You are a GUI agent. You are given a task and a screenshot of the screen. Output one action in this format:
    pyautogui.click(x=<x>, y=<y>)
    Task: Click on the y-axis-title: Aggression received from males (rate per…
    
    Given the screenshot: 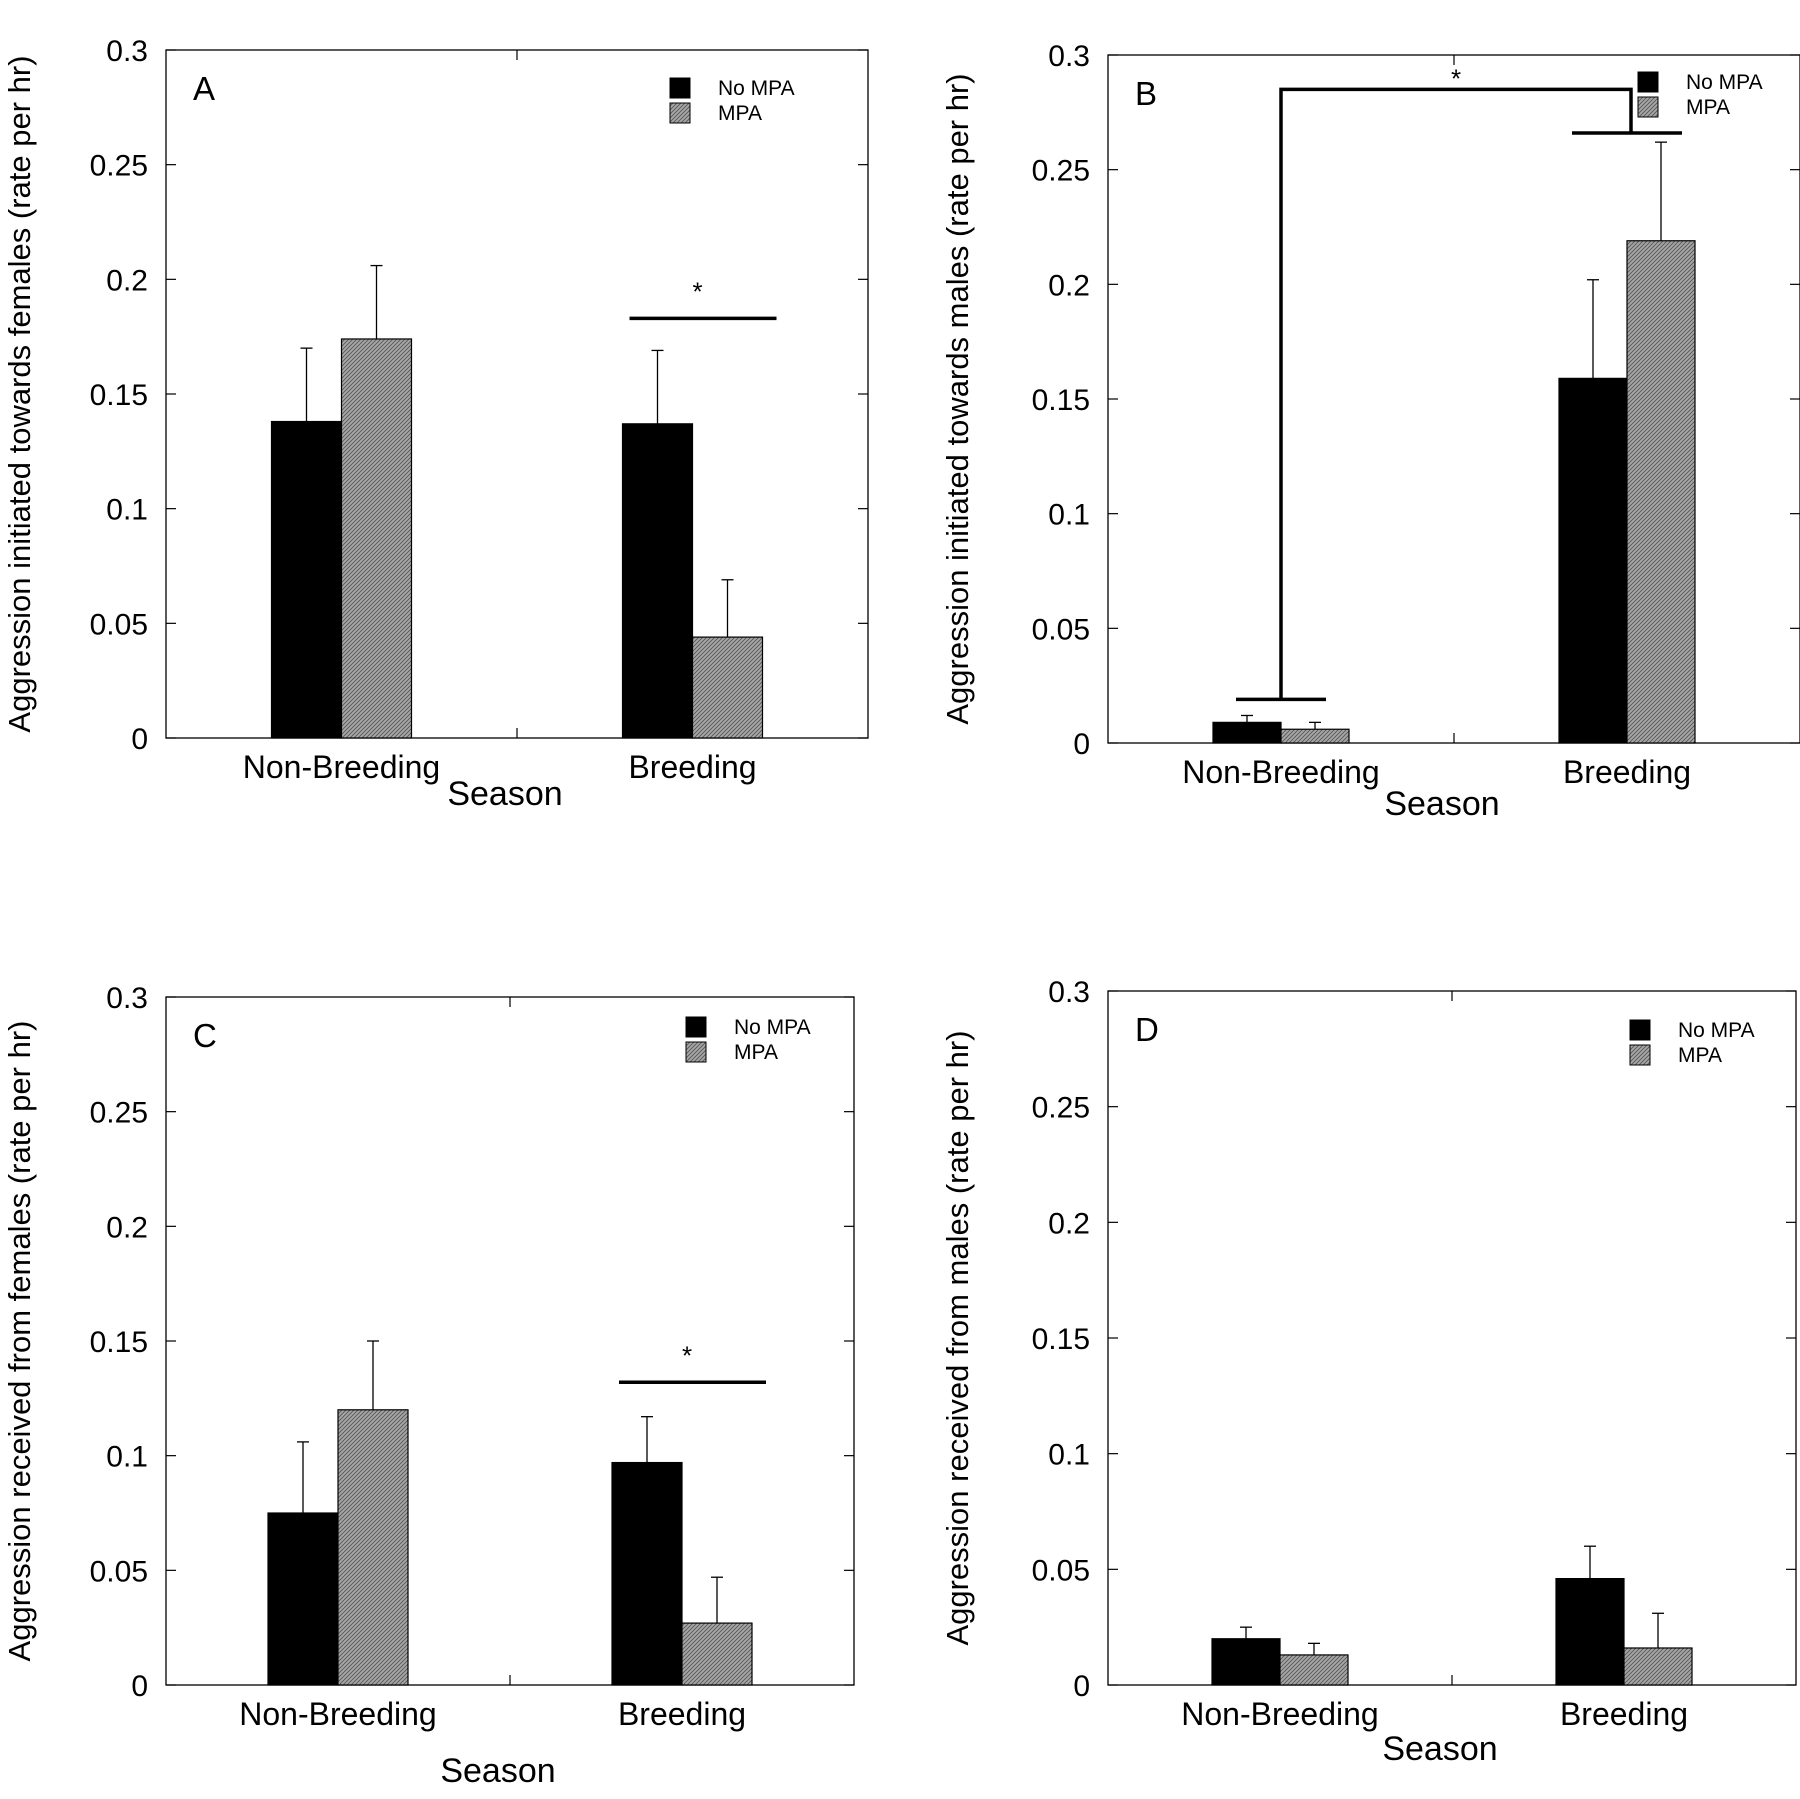 What is the action you would take?
    pyautogui.click(x=957, y=1337)
    